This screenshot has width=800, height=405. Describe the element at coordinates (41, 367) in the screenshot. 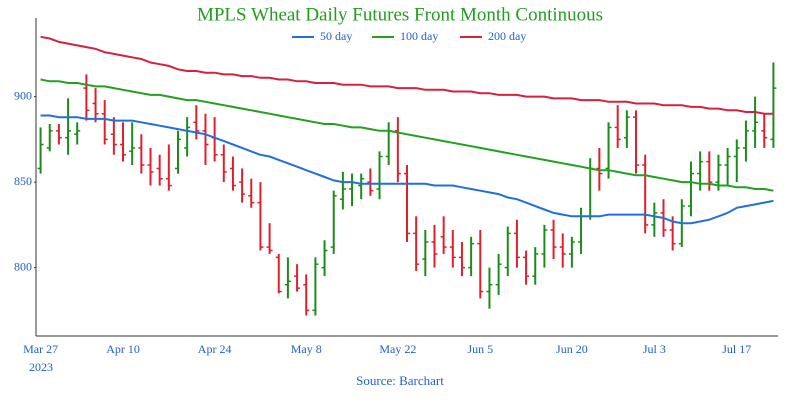

I see `year-label: 2023` at that location.